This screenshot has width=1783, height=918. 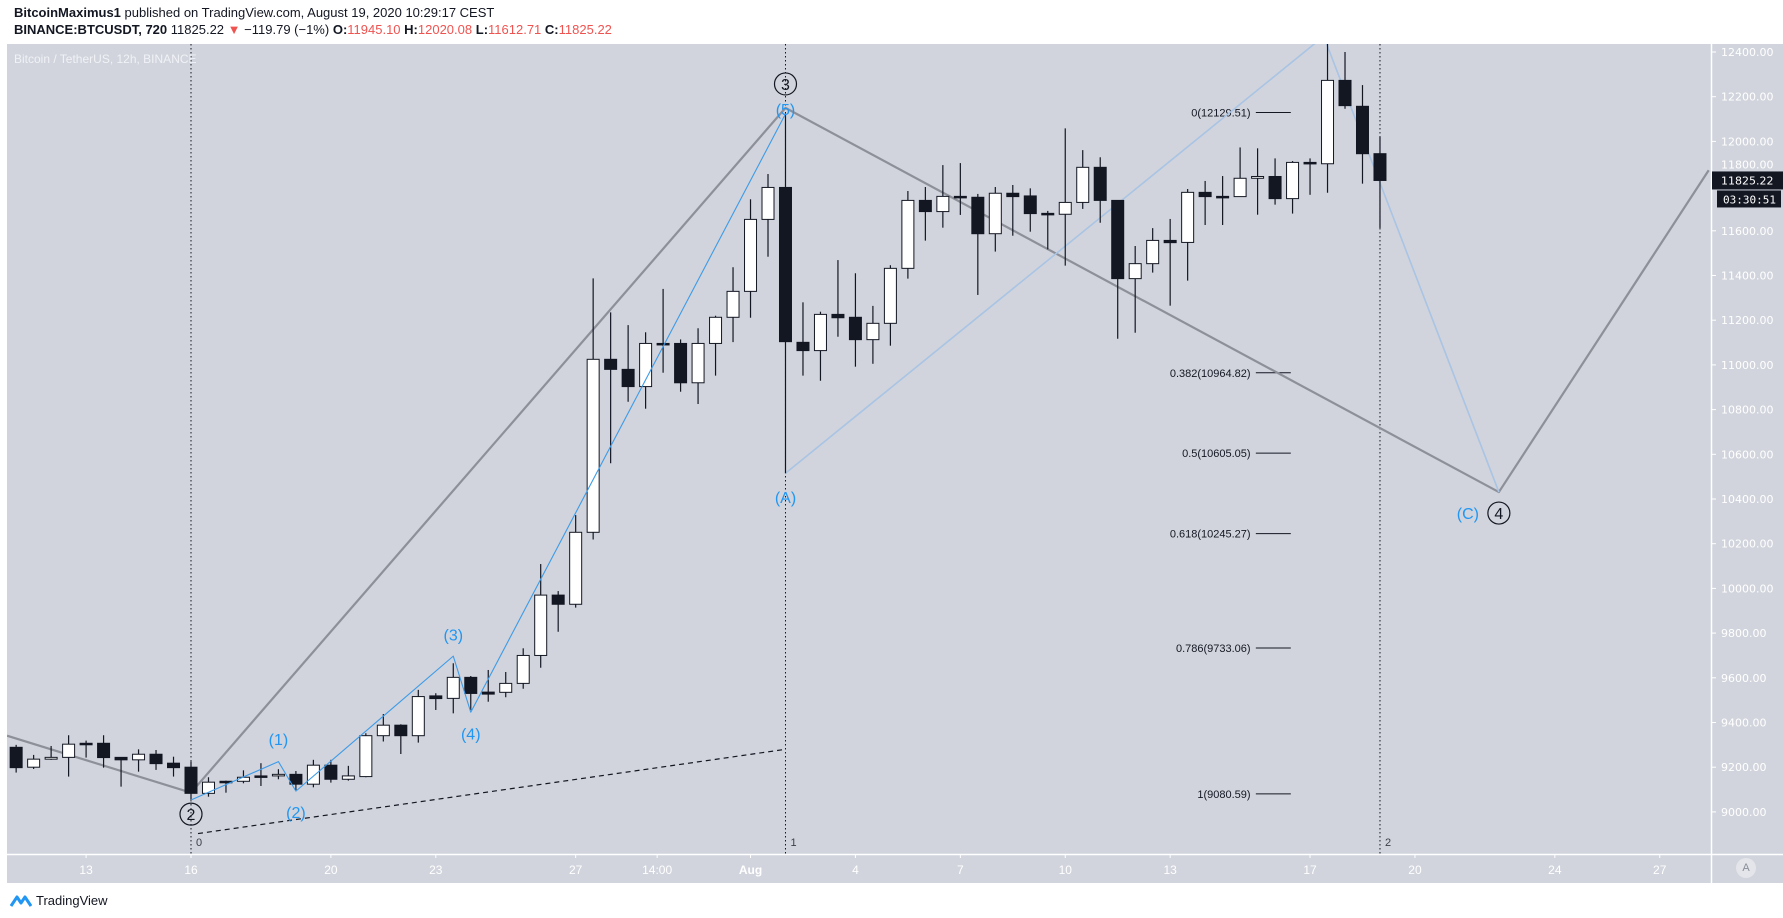 I want to click on fib-level-label: 0.618(10245.27), so click(x=1210, y=535).